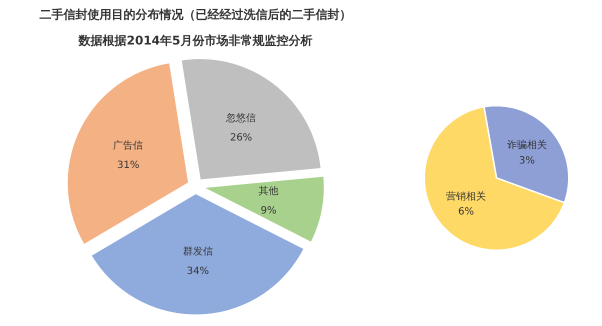  Describe the element at coordinates (195, 41) in the screenshot. I see `chart-subtitle: 数据根据2014年5月份市场非常规监控分析` at that location.